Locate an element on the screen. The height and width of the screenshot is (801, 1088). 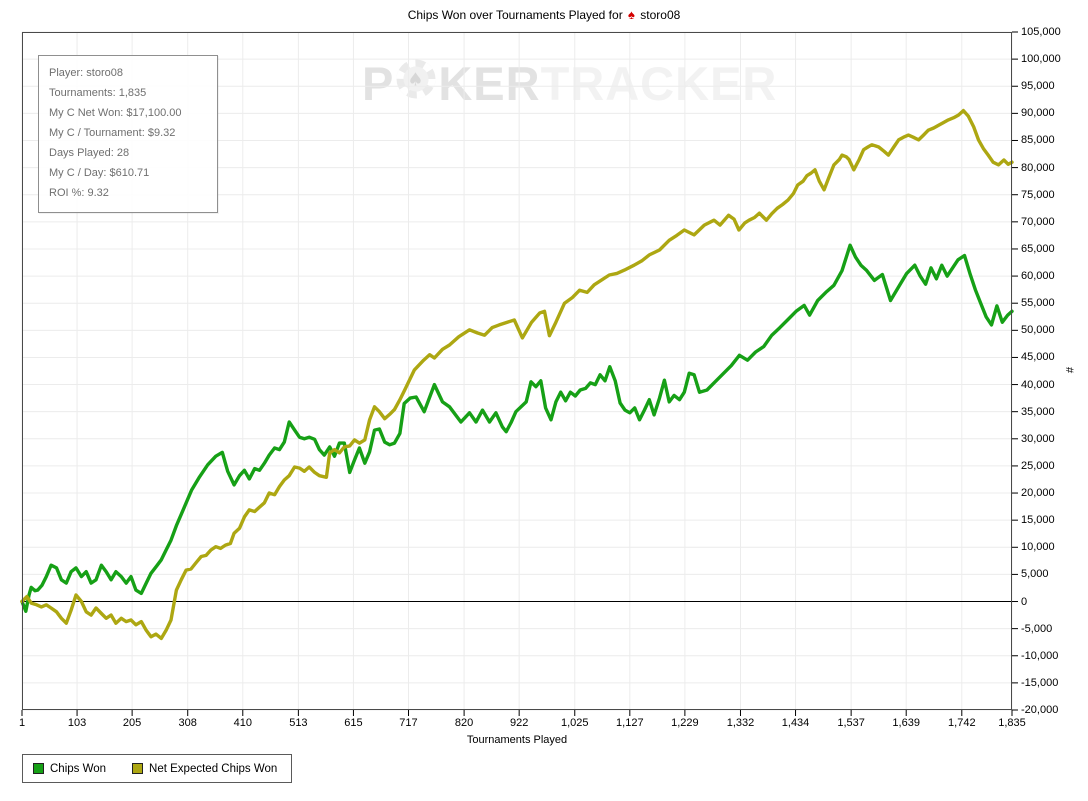
x-tick-label: 1,742 is located at coordinates (962, 723).